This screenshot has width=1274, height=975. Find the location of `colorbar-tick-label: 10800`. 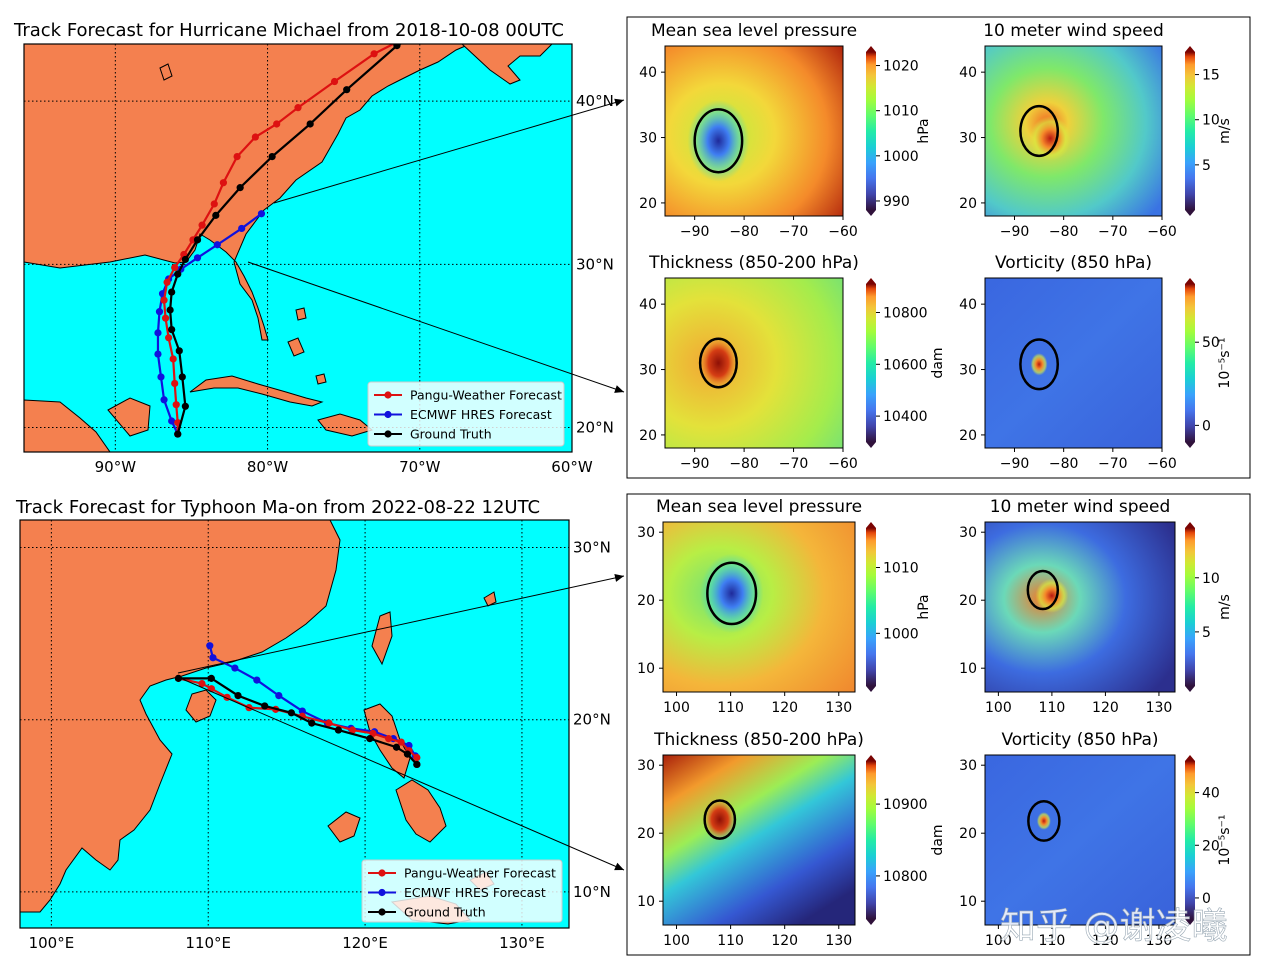

colorbar-tick-label: 10800 is located at coordinates (905, 877).